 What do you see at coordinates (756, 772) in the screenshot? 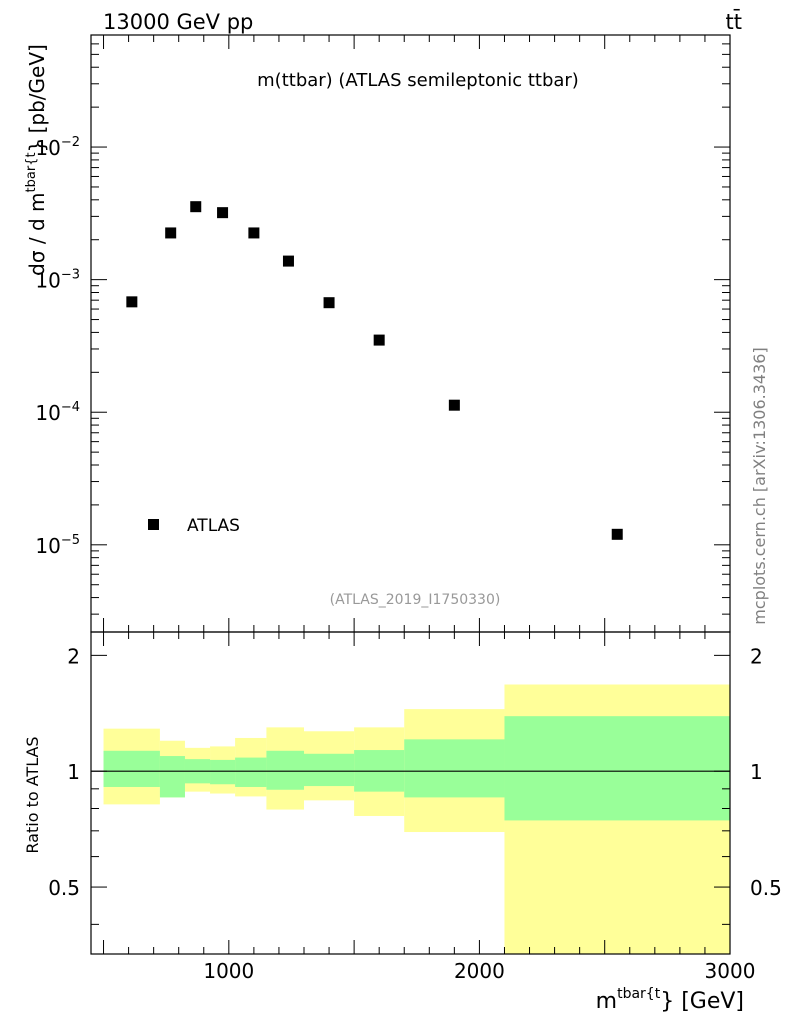
I see `y-tick-label-right: 1` at bounding box center [756, 772].